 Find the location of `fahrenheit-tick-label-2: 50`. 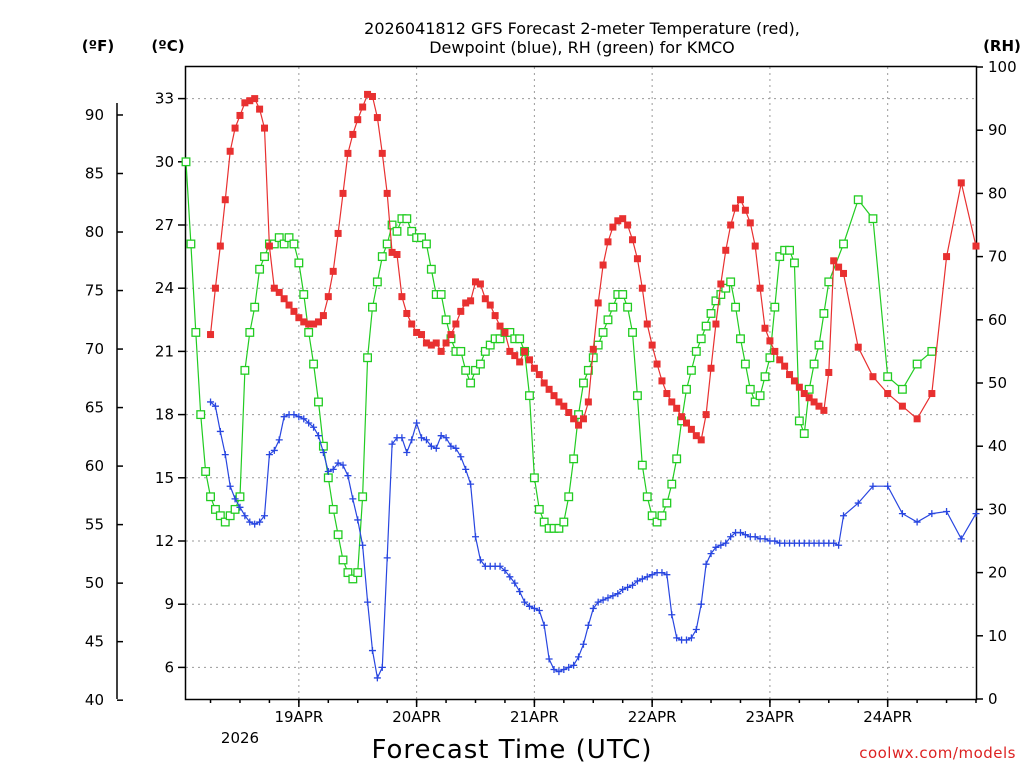

fahrenheit-tick-label-2: 50 is located at coordinates (94, 583).